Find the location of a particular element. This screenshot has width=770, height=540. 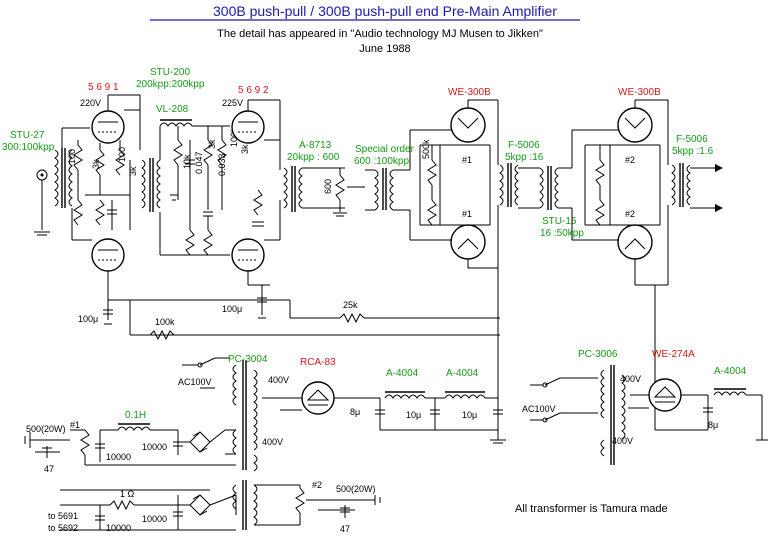

tube-5692-lower is located at coordinates (248, 261).